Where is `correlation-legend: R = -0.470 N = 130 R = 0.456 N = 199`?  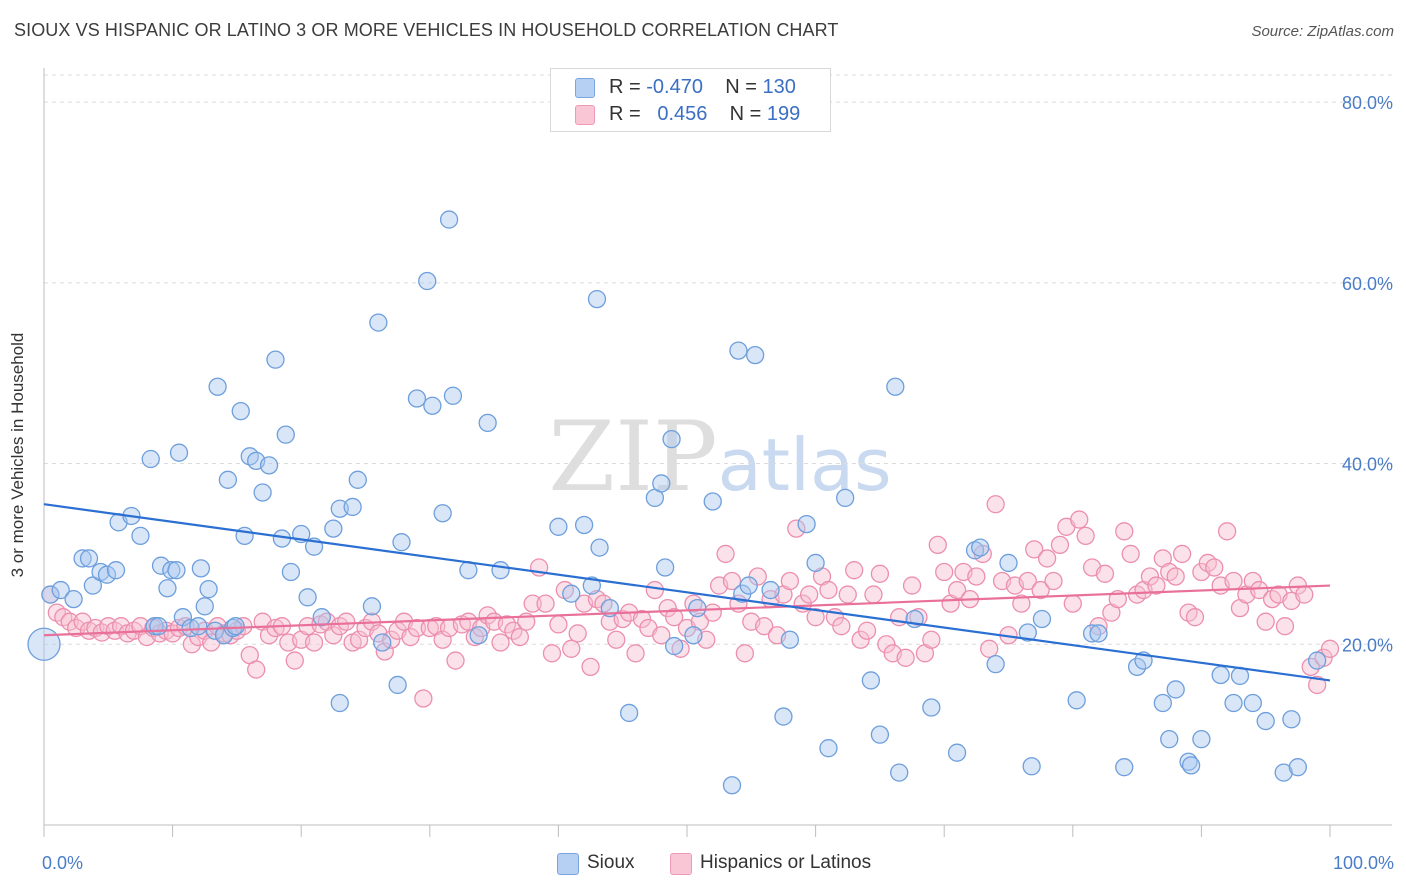
correlation-legend: R = -0.470 N = 130 R = 0.456 N = 199 is located at coordinates (690, 100).